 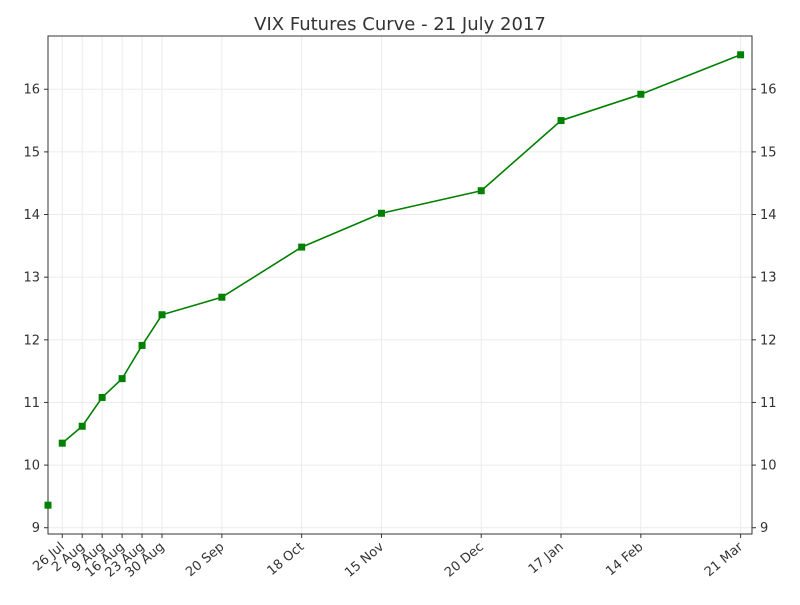 What do you see at coordinates (31, 215) in the screenshot?
I see `y-tick-label-left: 14` at bounding box center [31, 215].